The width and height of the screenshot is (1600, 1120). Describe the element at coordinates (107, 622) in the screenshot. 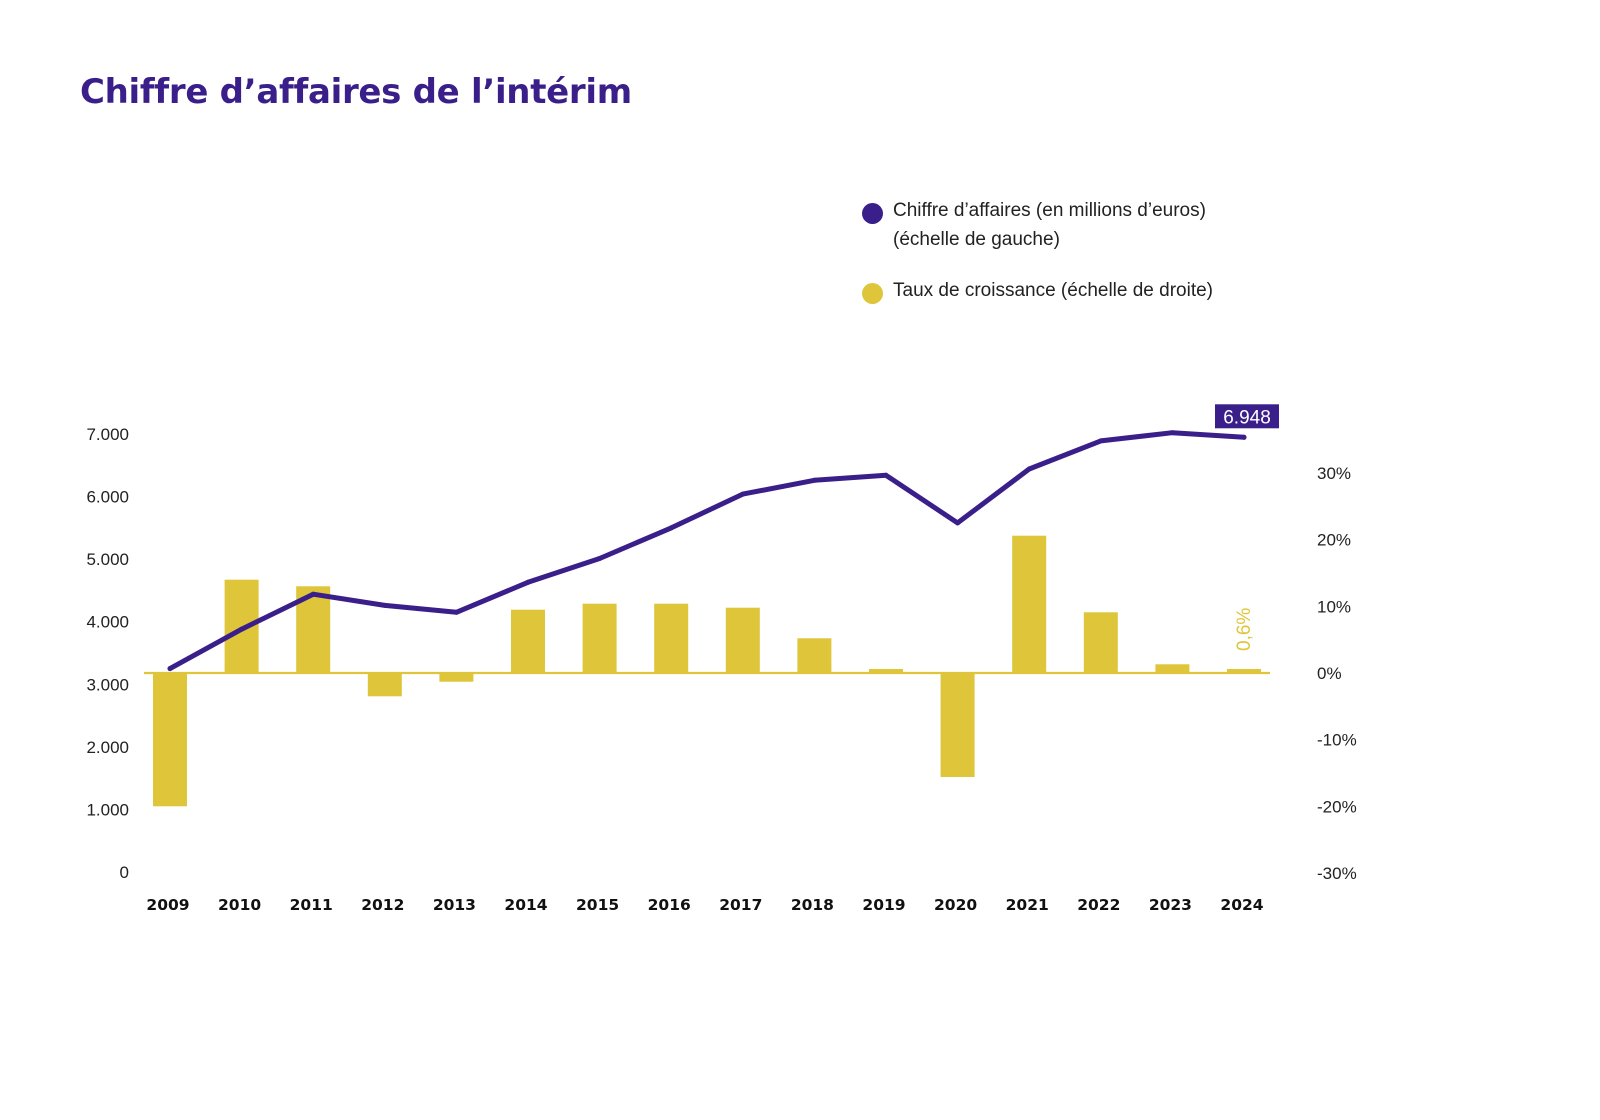

I see `left-axis-tick-label: 4.000` at that location.